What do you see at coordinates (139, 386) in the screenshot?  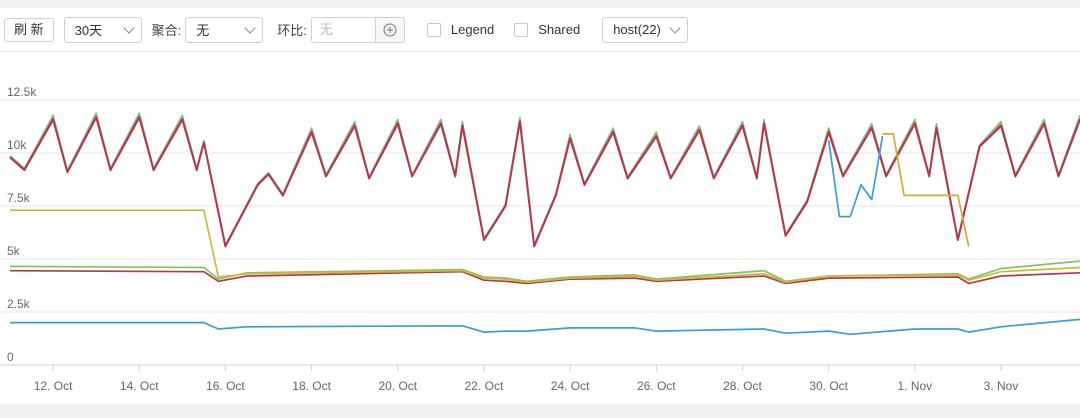 I see `x-tick-label: 14. Oct` at bounding box center [139, 386].